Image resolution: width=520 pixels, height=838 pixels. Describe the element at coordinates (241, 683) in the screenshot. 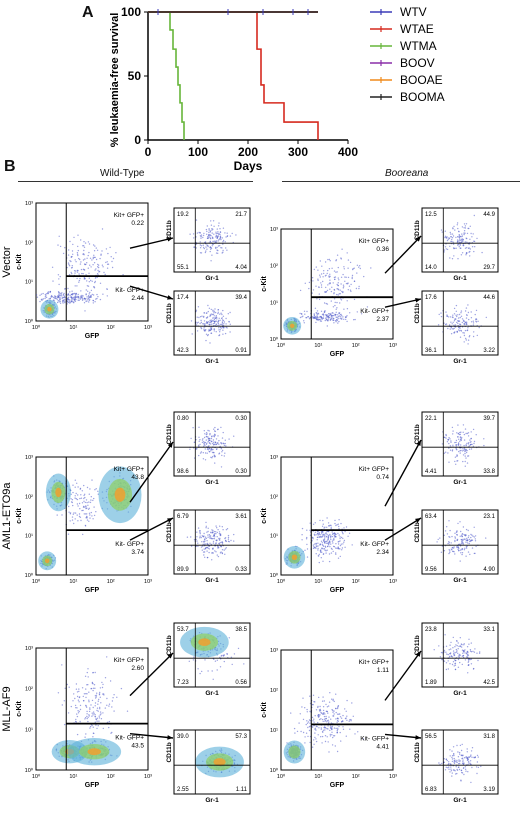

I see `quad-lower-right: 0.56` at that location.